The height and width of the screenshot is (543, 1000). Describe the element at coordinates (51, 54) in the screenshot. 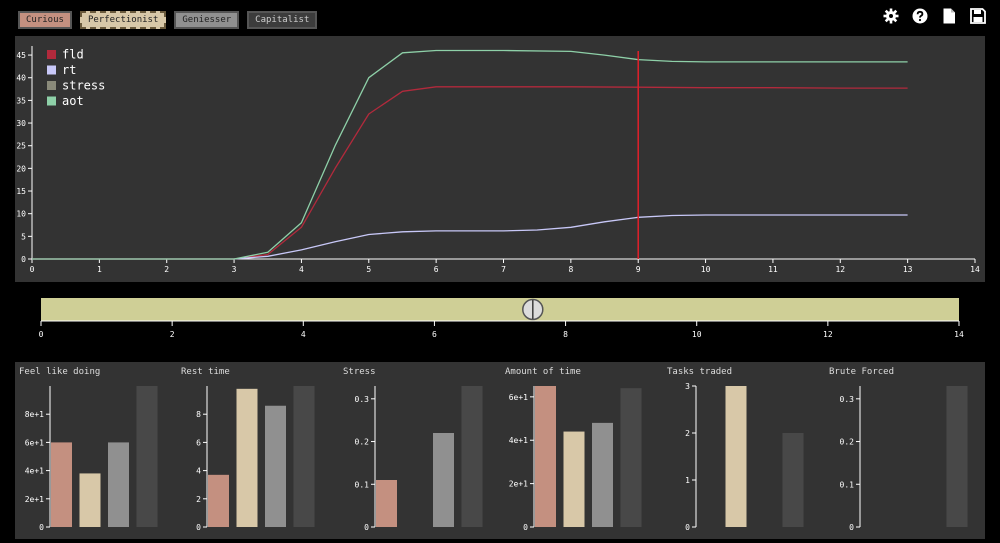

I see `legend-swatch-fld` at that location.